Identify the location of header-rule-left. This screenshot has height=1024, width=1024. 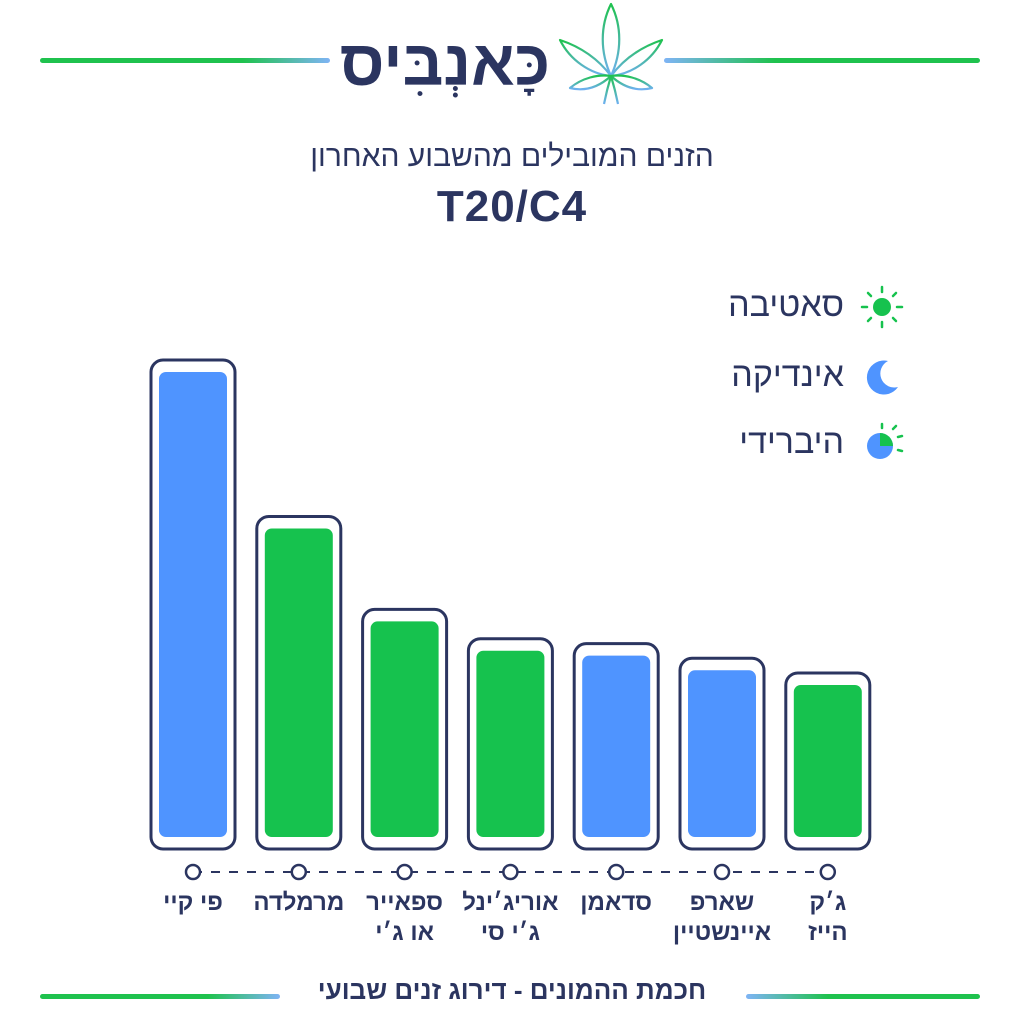
(185, 60).